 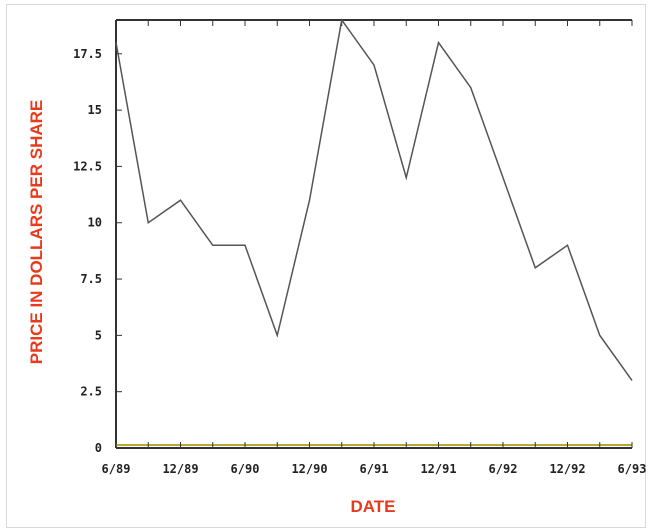 I want to click on y-tick-label: 0, so click(x=98, y=448).